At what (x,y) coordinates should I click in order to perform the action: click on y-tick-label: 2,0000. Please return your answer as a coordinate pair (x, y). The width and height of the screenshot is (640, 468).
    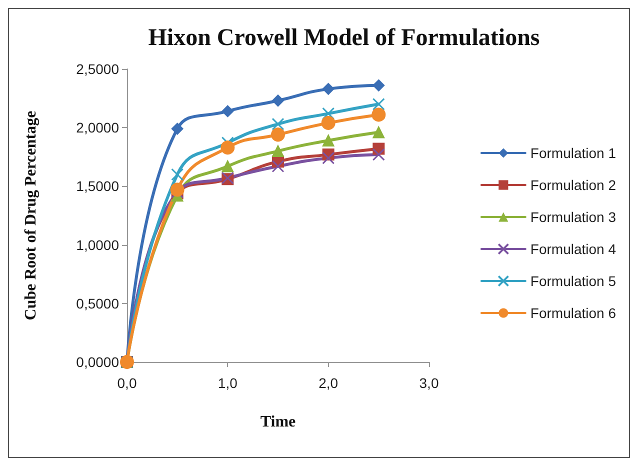
    Looking at the image, I should click on (98, 128).